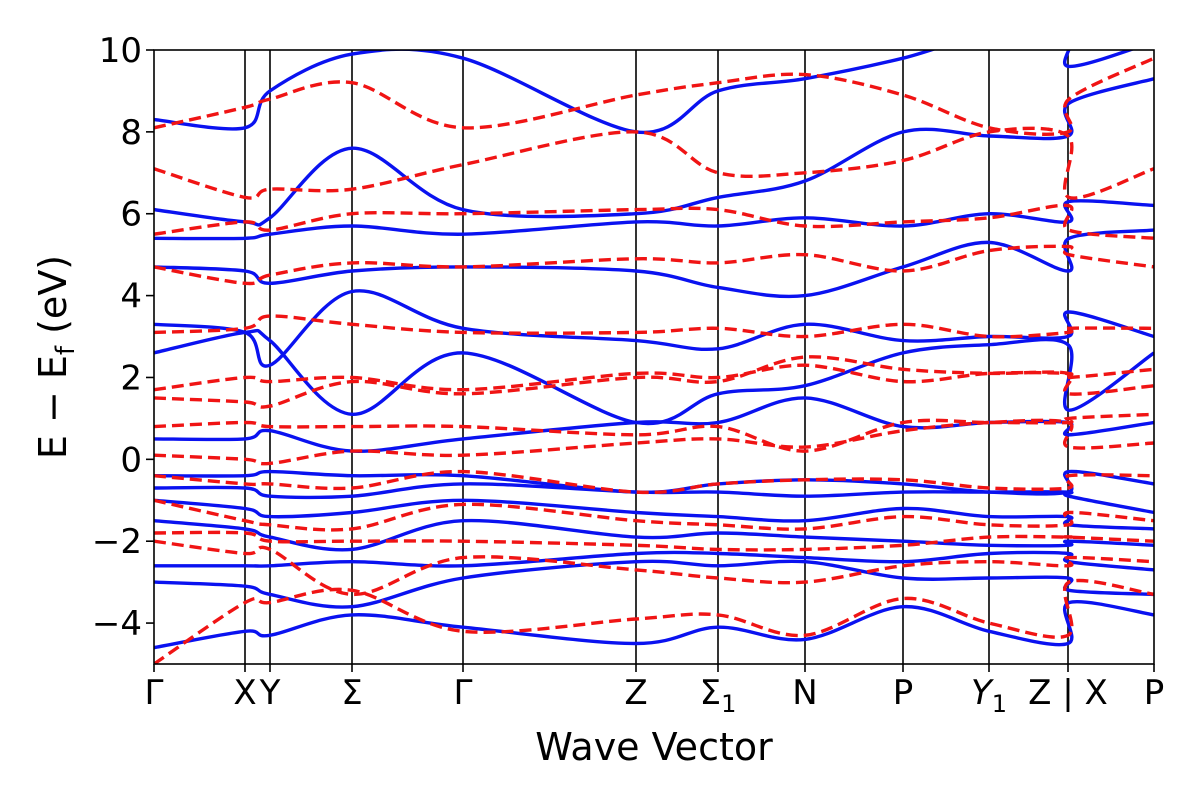 The width and height of the screenshot is (1200, 800). What do you see at coordinates (117, 624) in the screenshot?
I see `y-tick-label: −4` at bounding box center [117, 624].